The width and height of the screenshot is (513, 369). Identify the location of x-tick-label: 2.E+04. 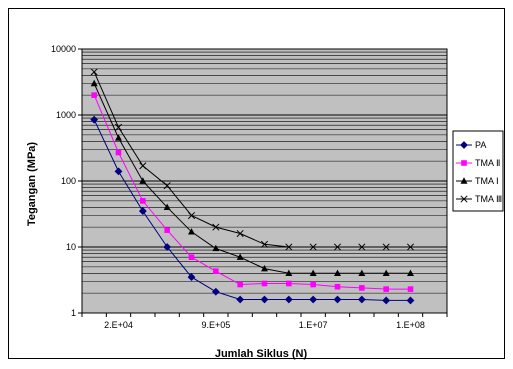
(118, 325).